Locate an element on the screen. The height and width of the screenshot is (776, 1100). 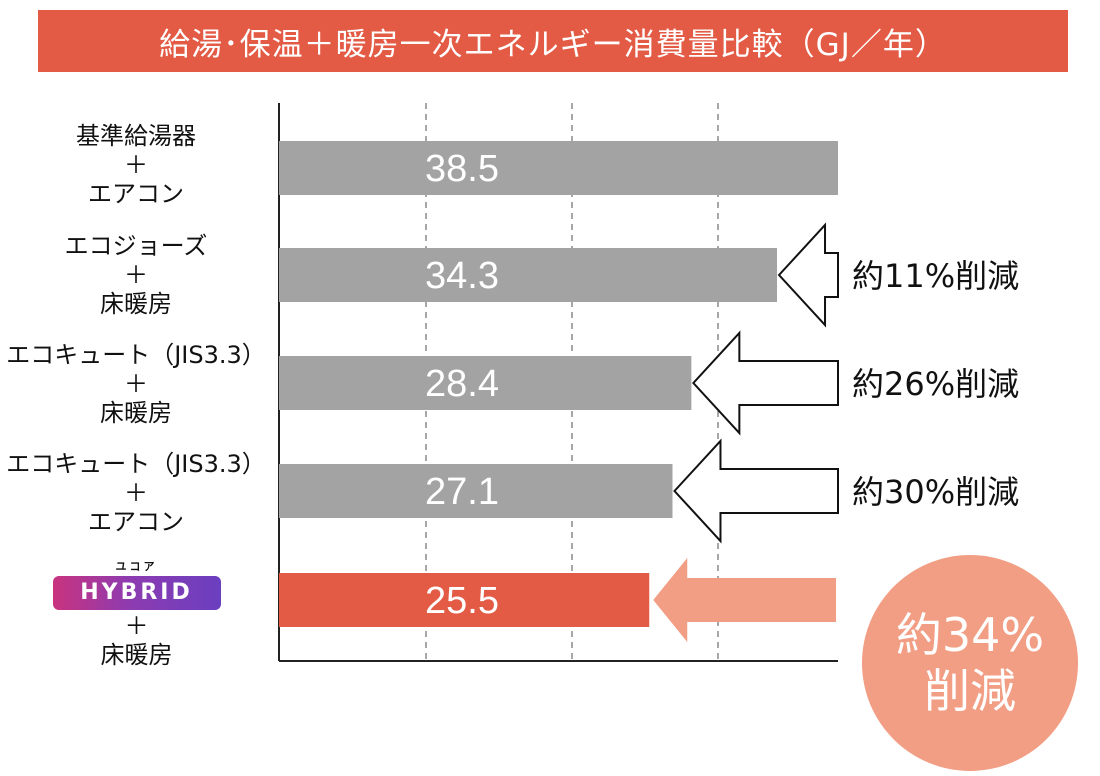
bar-value-label: 25.5 is located at coordinates (462, 601).